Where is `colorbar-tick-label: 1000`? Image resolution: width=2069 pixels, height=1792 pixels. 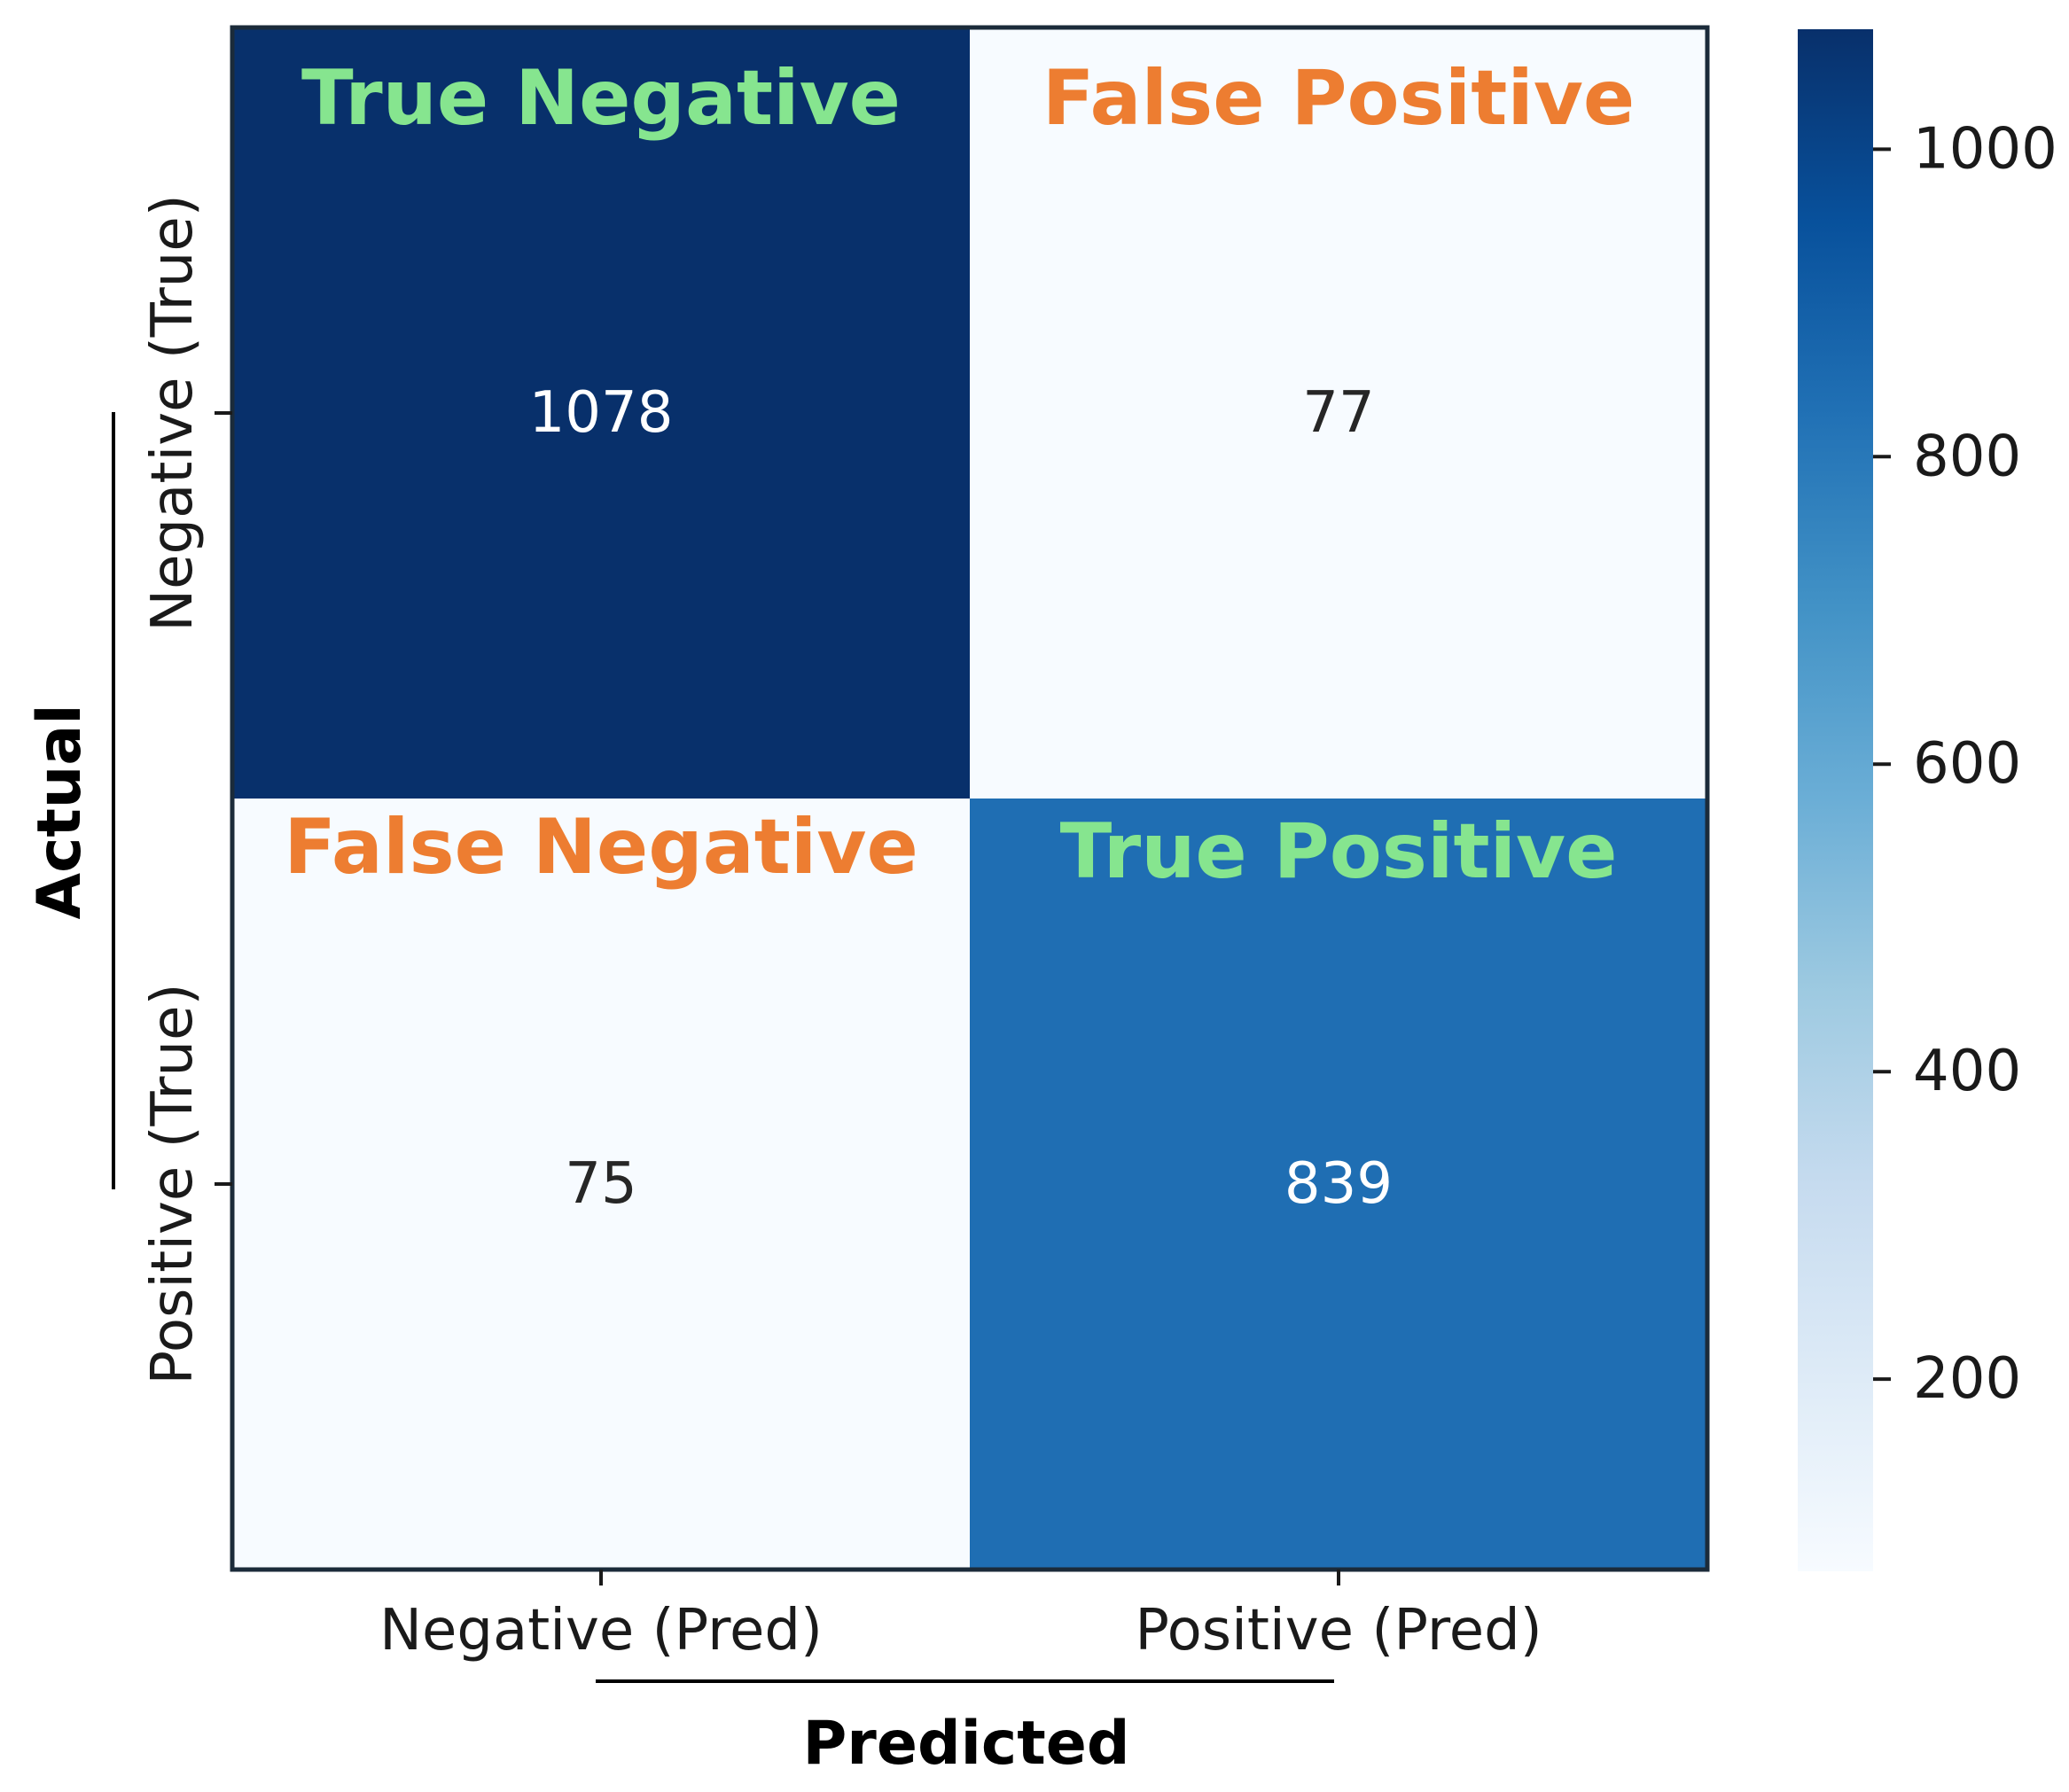
colorbar-tick-label: 1000 is located at coordinates (1985, 149).